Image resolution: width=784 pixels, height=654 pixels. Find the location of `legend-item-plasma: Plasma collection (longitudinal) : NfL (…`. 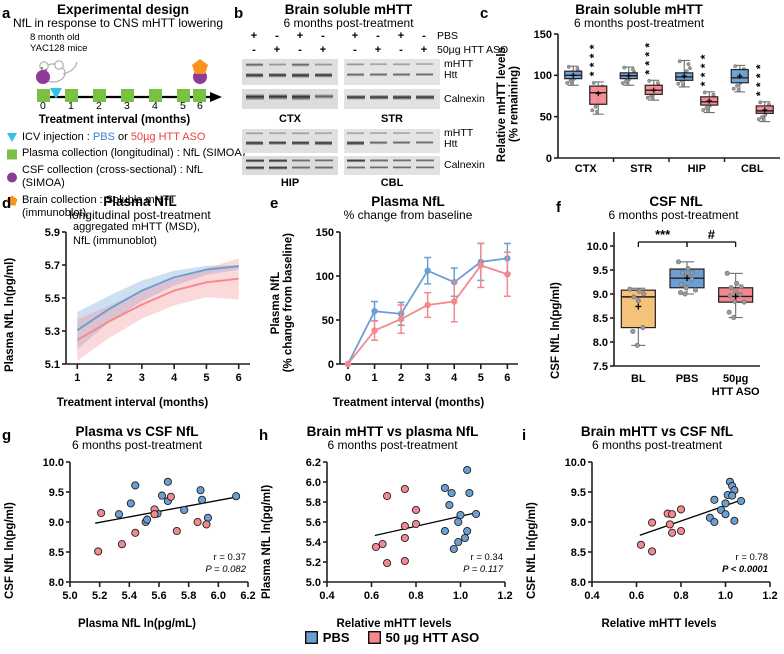

legend-item-plasma: Plasma collection (longitudinal) : NfL (… is located at coordinates (126, 154).